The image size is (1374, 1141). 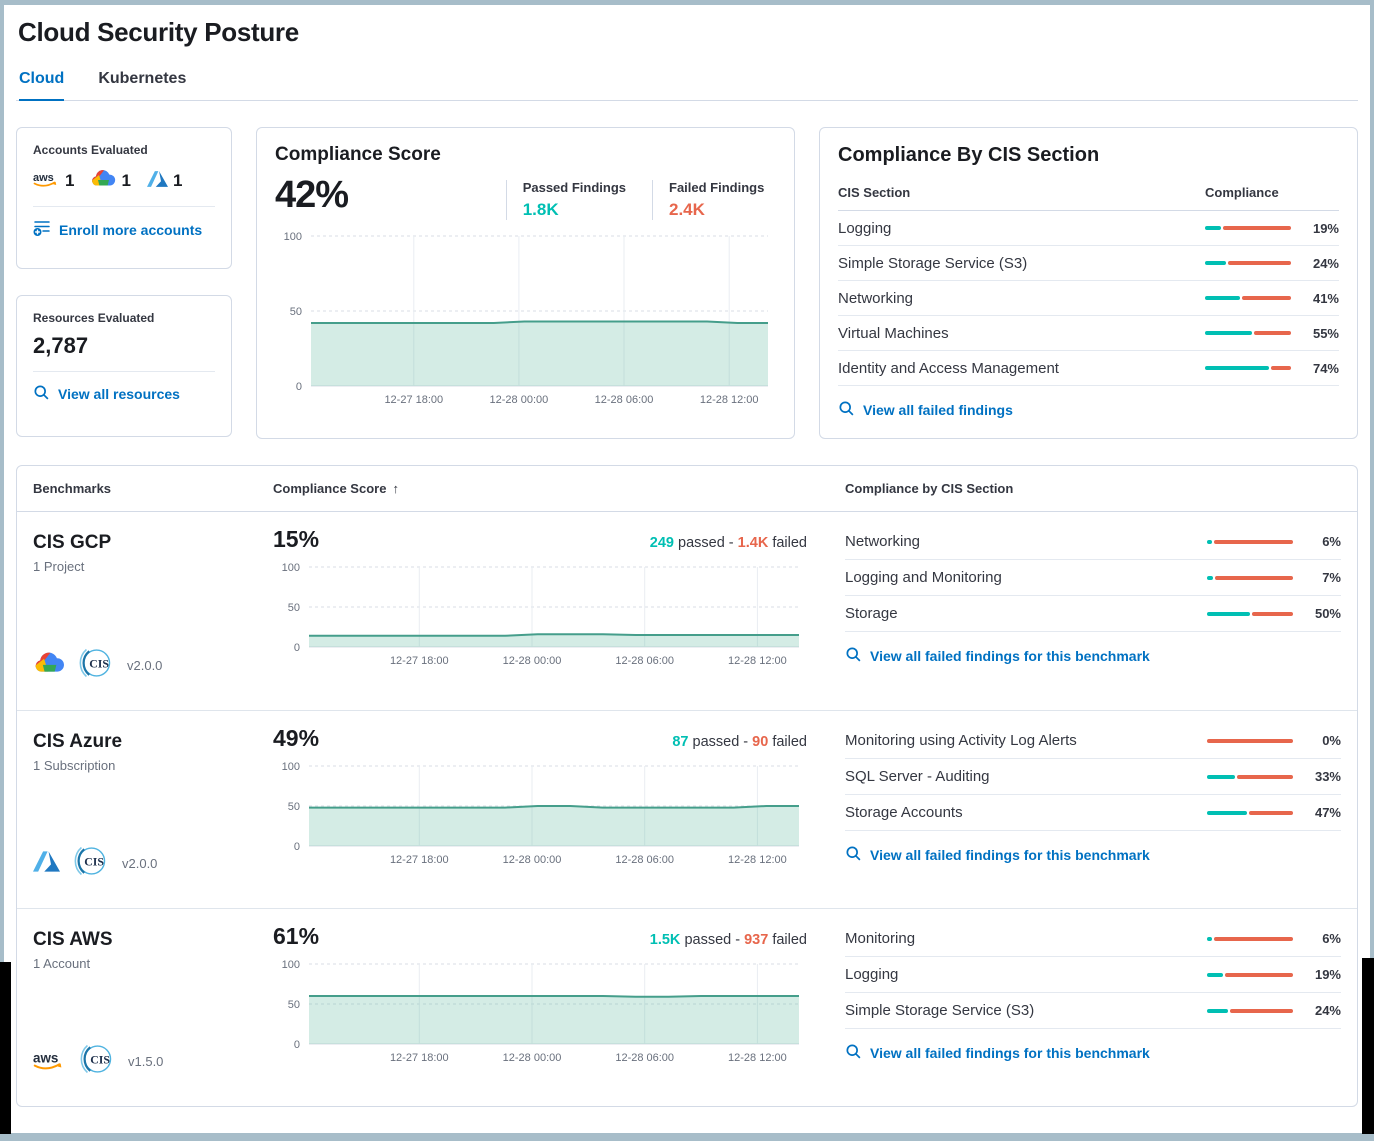 What do you see at coordinates (61, 345) in the screenshot?
I see `resources-count: 2,787` at bounding box center [61, 345].